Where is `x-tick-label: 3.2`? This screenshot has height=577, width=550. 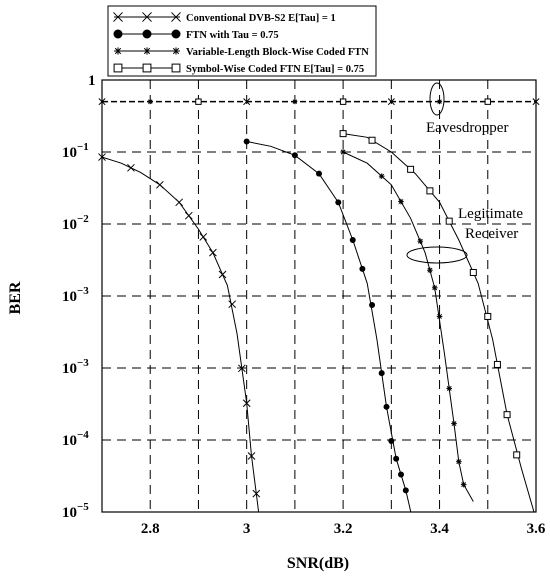 x-tick-label: 3.2 is located at coordinates (343, 529).